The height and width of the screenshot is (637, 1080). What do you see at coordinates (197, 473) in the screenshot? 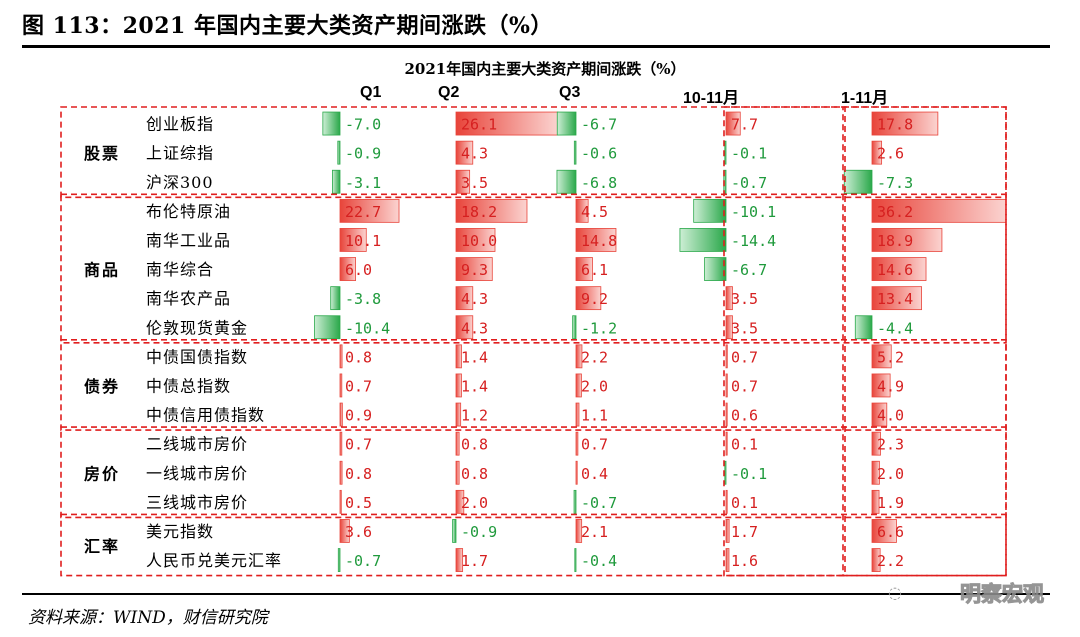
I see `row-label: 一线城市房价` at bounding box center [197, 473].